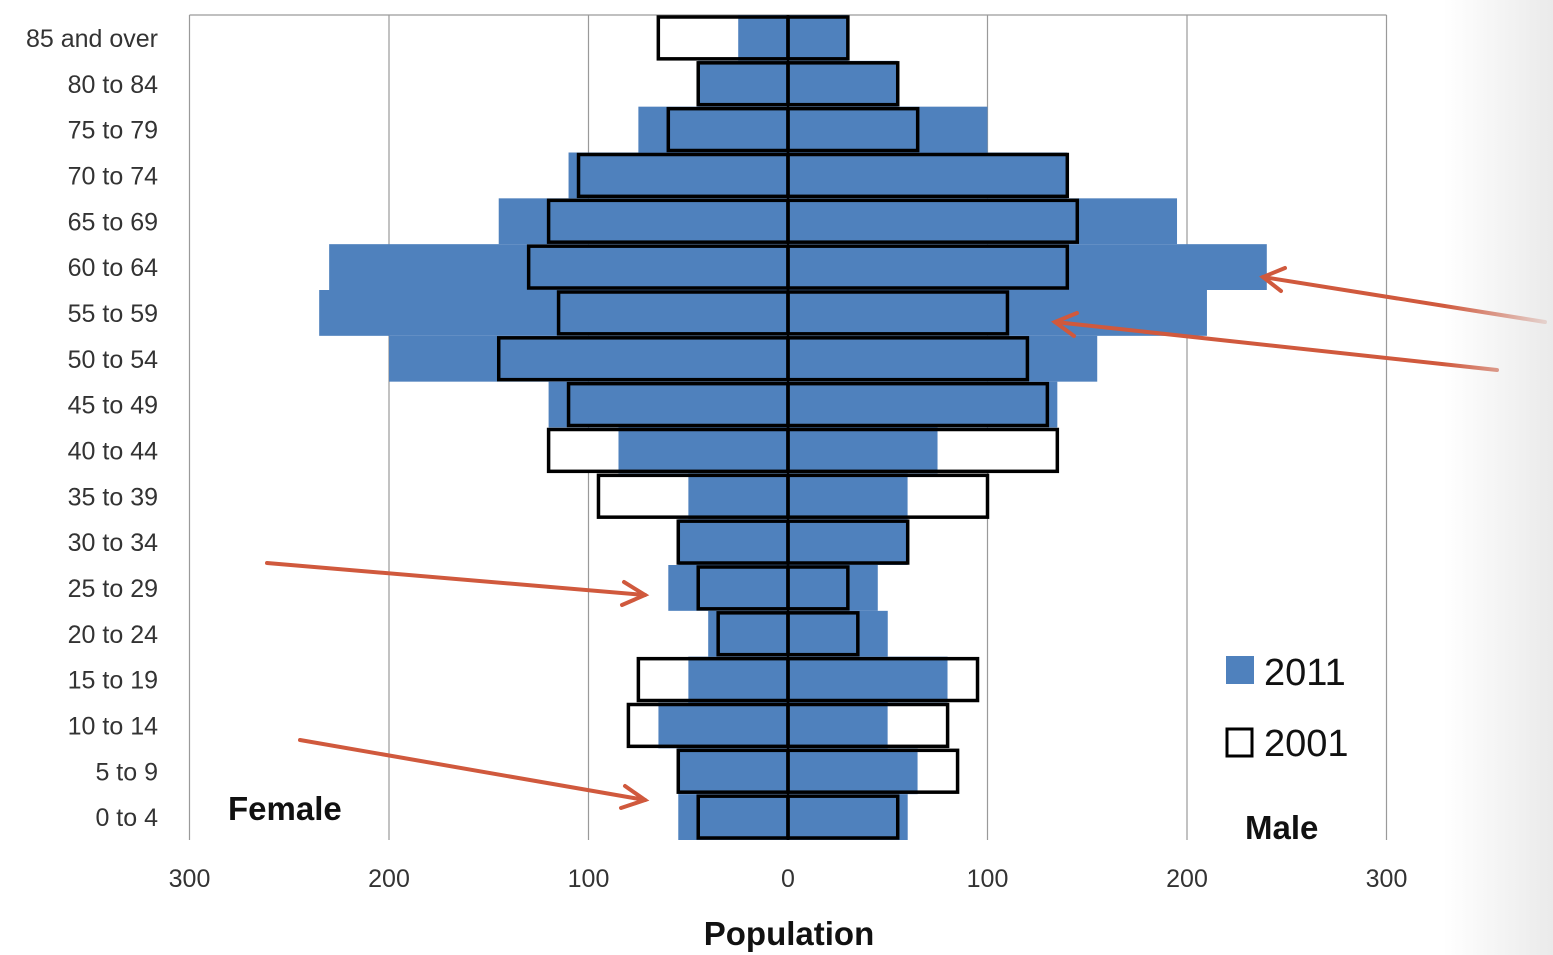 The height and width of the screenshot is (955, 1553). I want to click on y-tick-label: 0 to 4, so click(126, 818).